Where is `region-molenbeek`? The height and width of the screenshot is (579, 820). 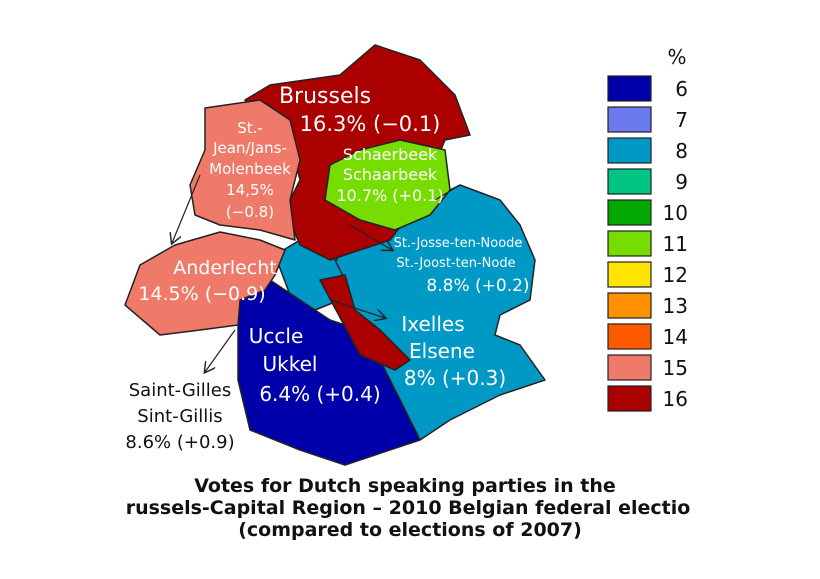 region-molenbeek is located at coordinates (245, 170).